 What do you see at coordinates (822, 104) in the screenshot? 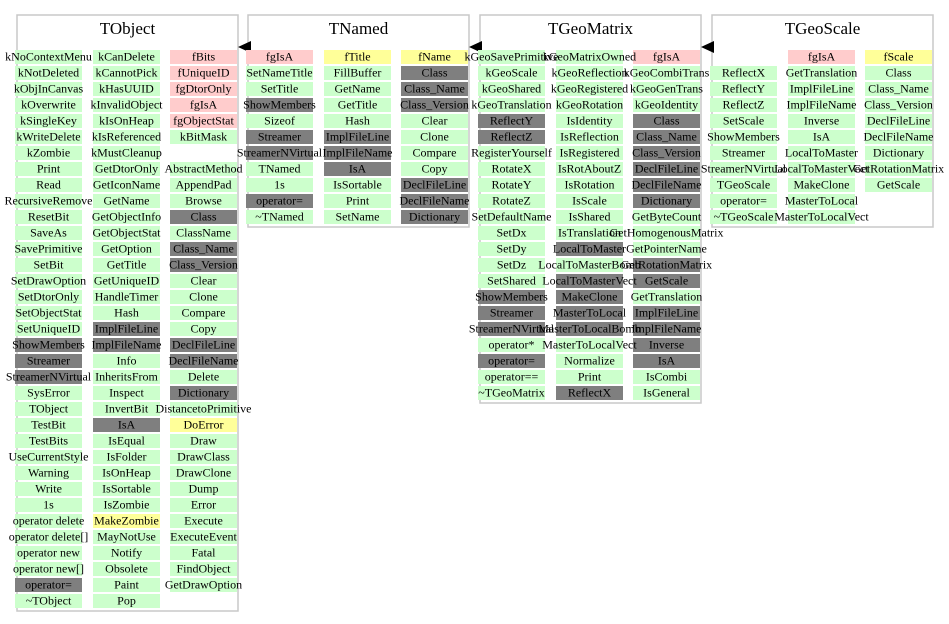
I see `member-label: ImplFileName` at bounding box center [822, 104].